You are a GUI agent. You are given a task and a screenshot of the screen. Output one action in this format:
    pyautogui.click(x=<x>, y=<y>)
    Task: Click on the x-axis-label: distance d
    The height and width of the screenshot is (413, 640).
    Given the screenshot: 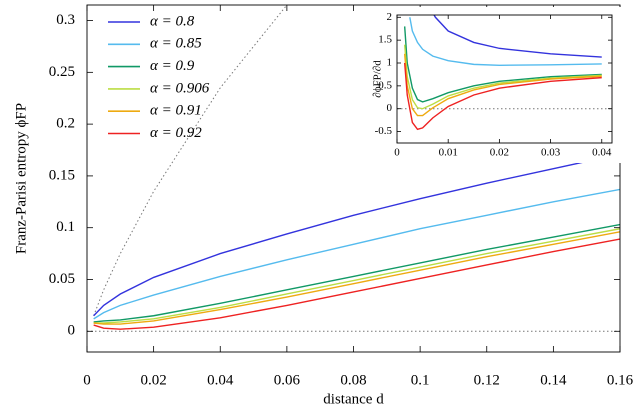 What is the action you would take?
    pyautogui.click(x=353, y=399)
    